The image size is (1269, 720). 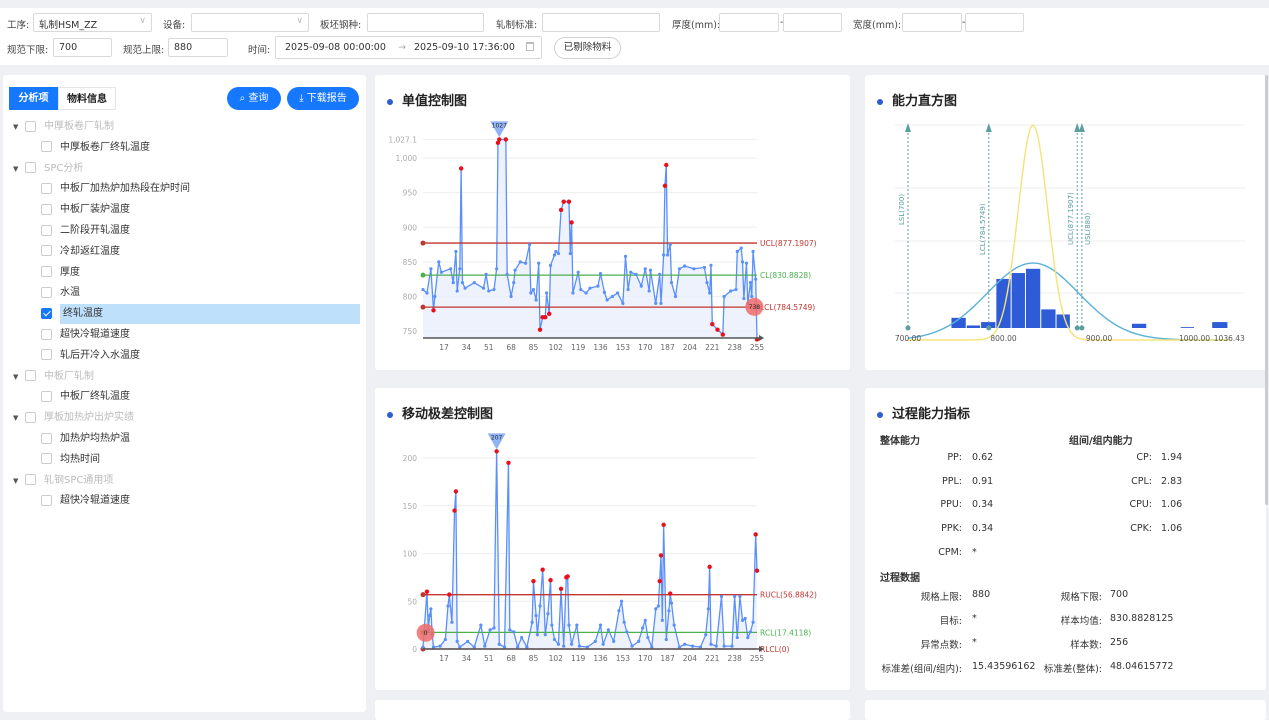 What do you see at coordinates (188, 481) in the screenshot?
I see `tree-group: ▼ 轧钢SPC通用项` at bounding box center [188, 481].